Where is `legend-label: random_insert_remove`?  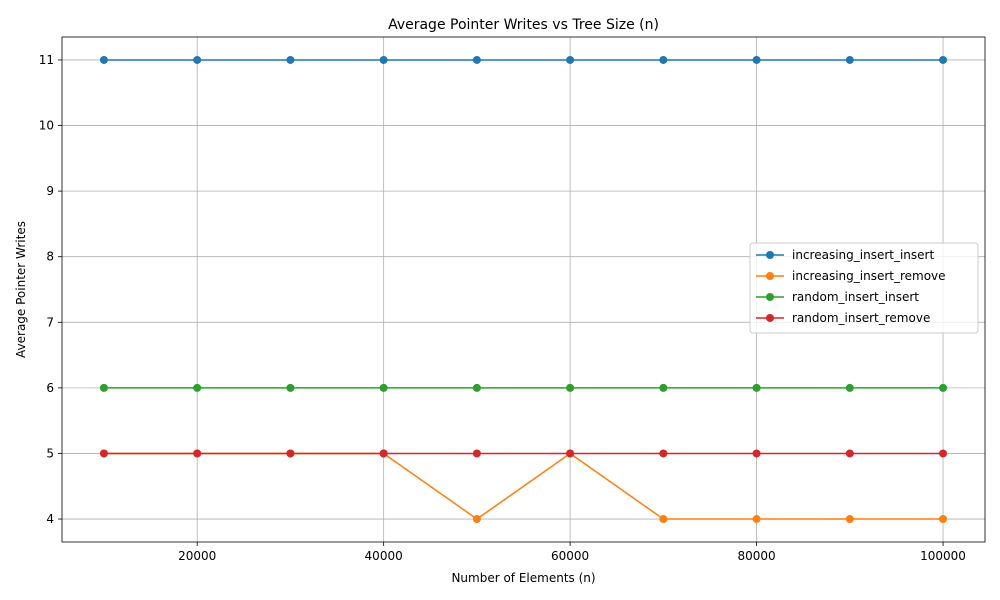
legend-label: random_insert_remove is located at coordinates (861, 318).